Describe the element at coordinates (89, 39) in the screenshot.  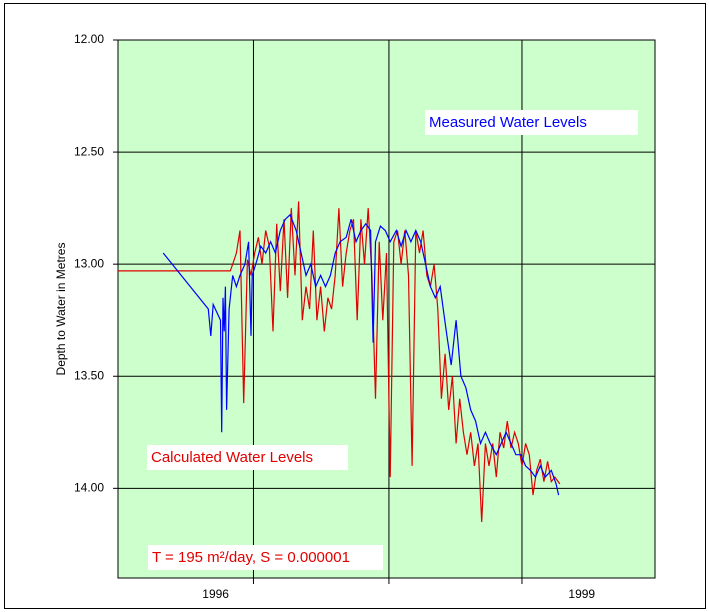
I see `y-tick-label: 12.00` at that location.